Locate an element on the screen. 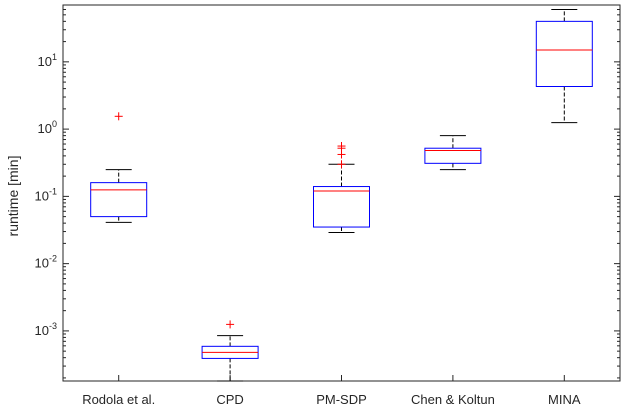  y-tick-label: 10⁻² is located at coordinates (46, 262).